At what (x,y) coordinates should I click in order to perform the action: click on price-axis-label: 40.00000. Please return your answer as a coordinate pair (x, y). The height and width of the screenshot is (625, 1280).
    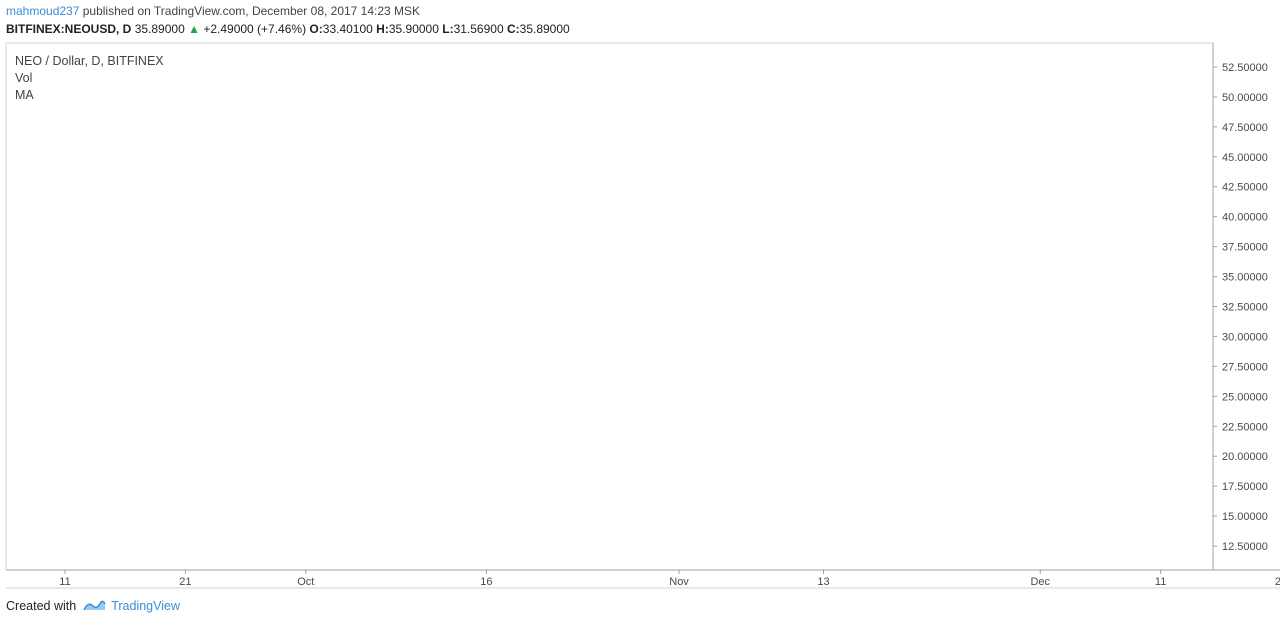
    Looking at the image, I should click on (1245, 218).